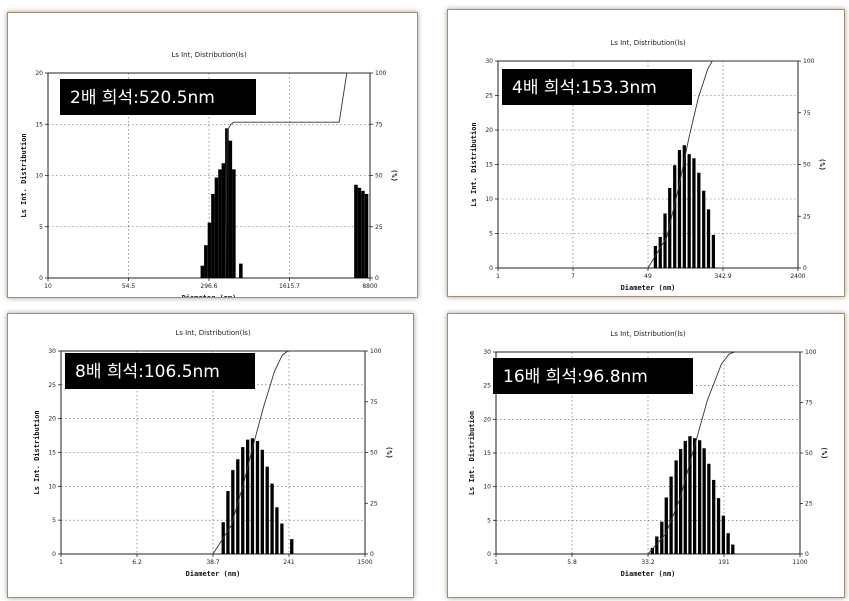 Image resolution: width=849 pixels, height=601 pixels. Describe the element at coordinates (208, 286) in the screenshot. I see `x-tick-label: 296.6` at that location.